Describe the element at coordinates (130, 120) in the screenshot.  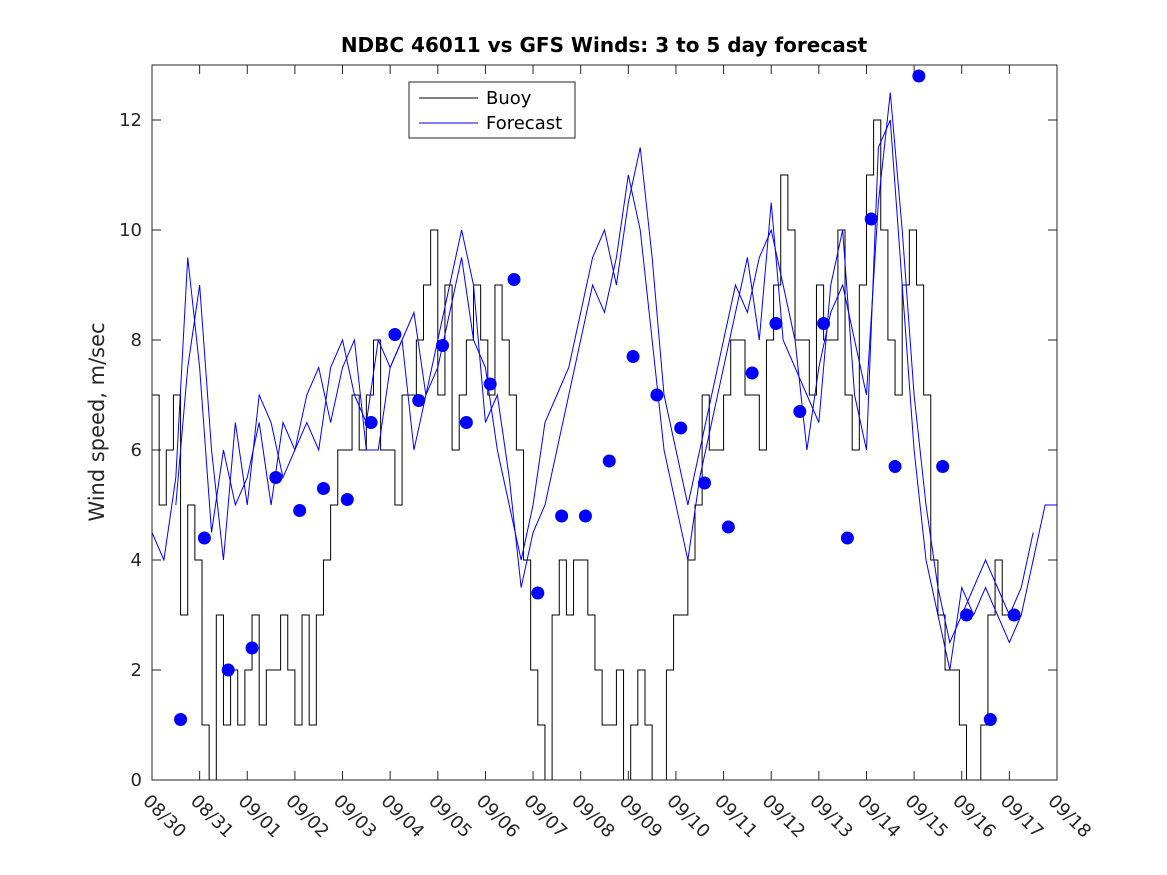
I see `y-tick-label: 12` at that location.